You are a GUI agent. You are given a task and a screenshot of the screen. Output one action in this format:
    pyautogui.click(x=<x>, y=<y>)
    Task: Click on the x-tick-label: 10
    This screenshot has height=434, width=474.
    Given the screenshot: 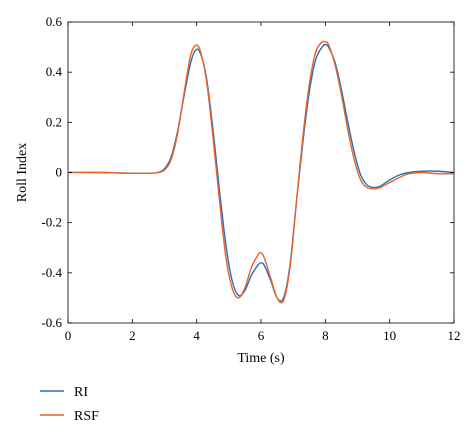 What is the action you would take?
    pyautogui.click(x=389, y=335)
    